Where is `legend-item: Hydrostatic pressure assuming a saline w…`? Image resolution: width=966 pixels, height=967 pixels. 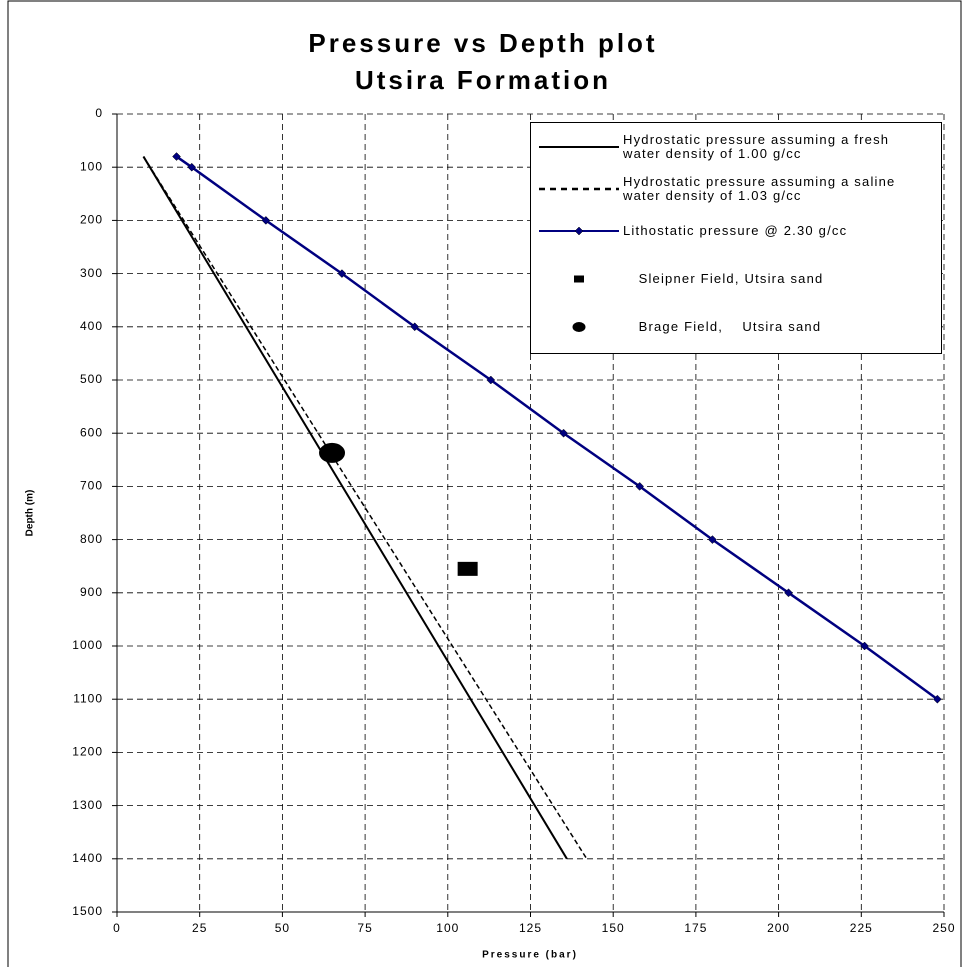 legend-item: Hydrostatic pressure assuming a saline w… is located at coordinates (737, 189).